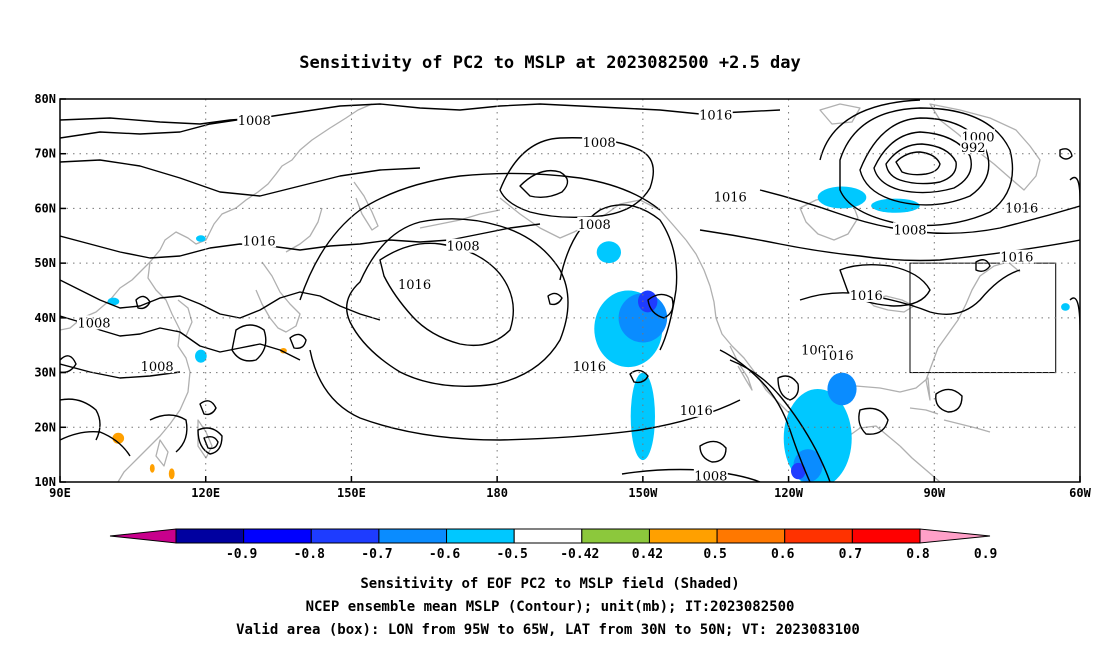 The image size is (1100, 650). I want to click on lat-tick-label-1: 70N, so click(45, 154).